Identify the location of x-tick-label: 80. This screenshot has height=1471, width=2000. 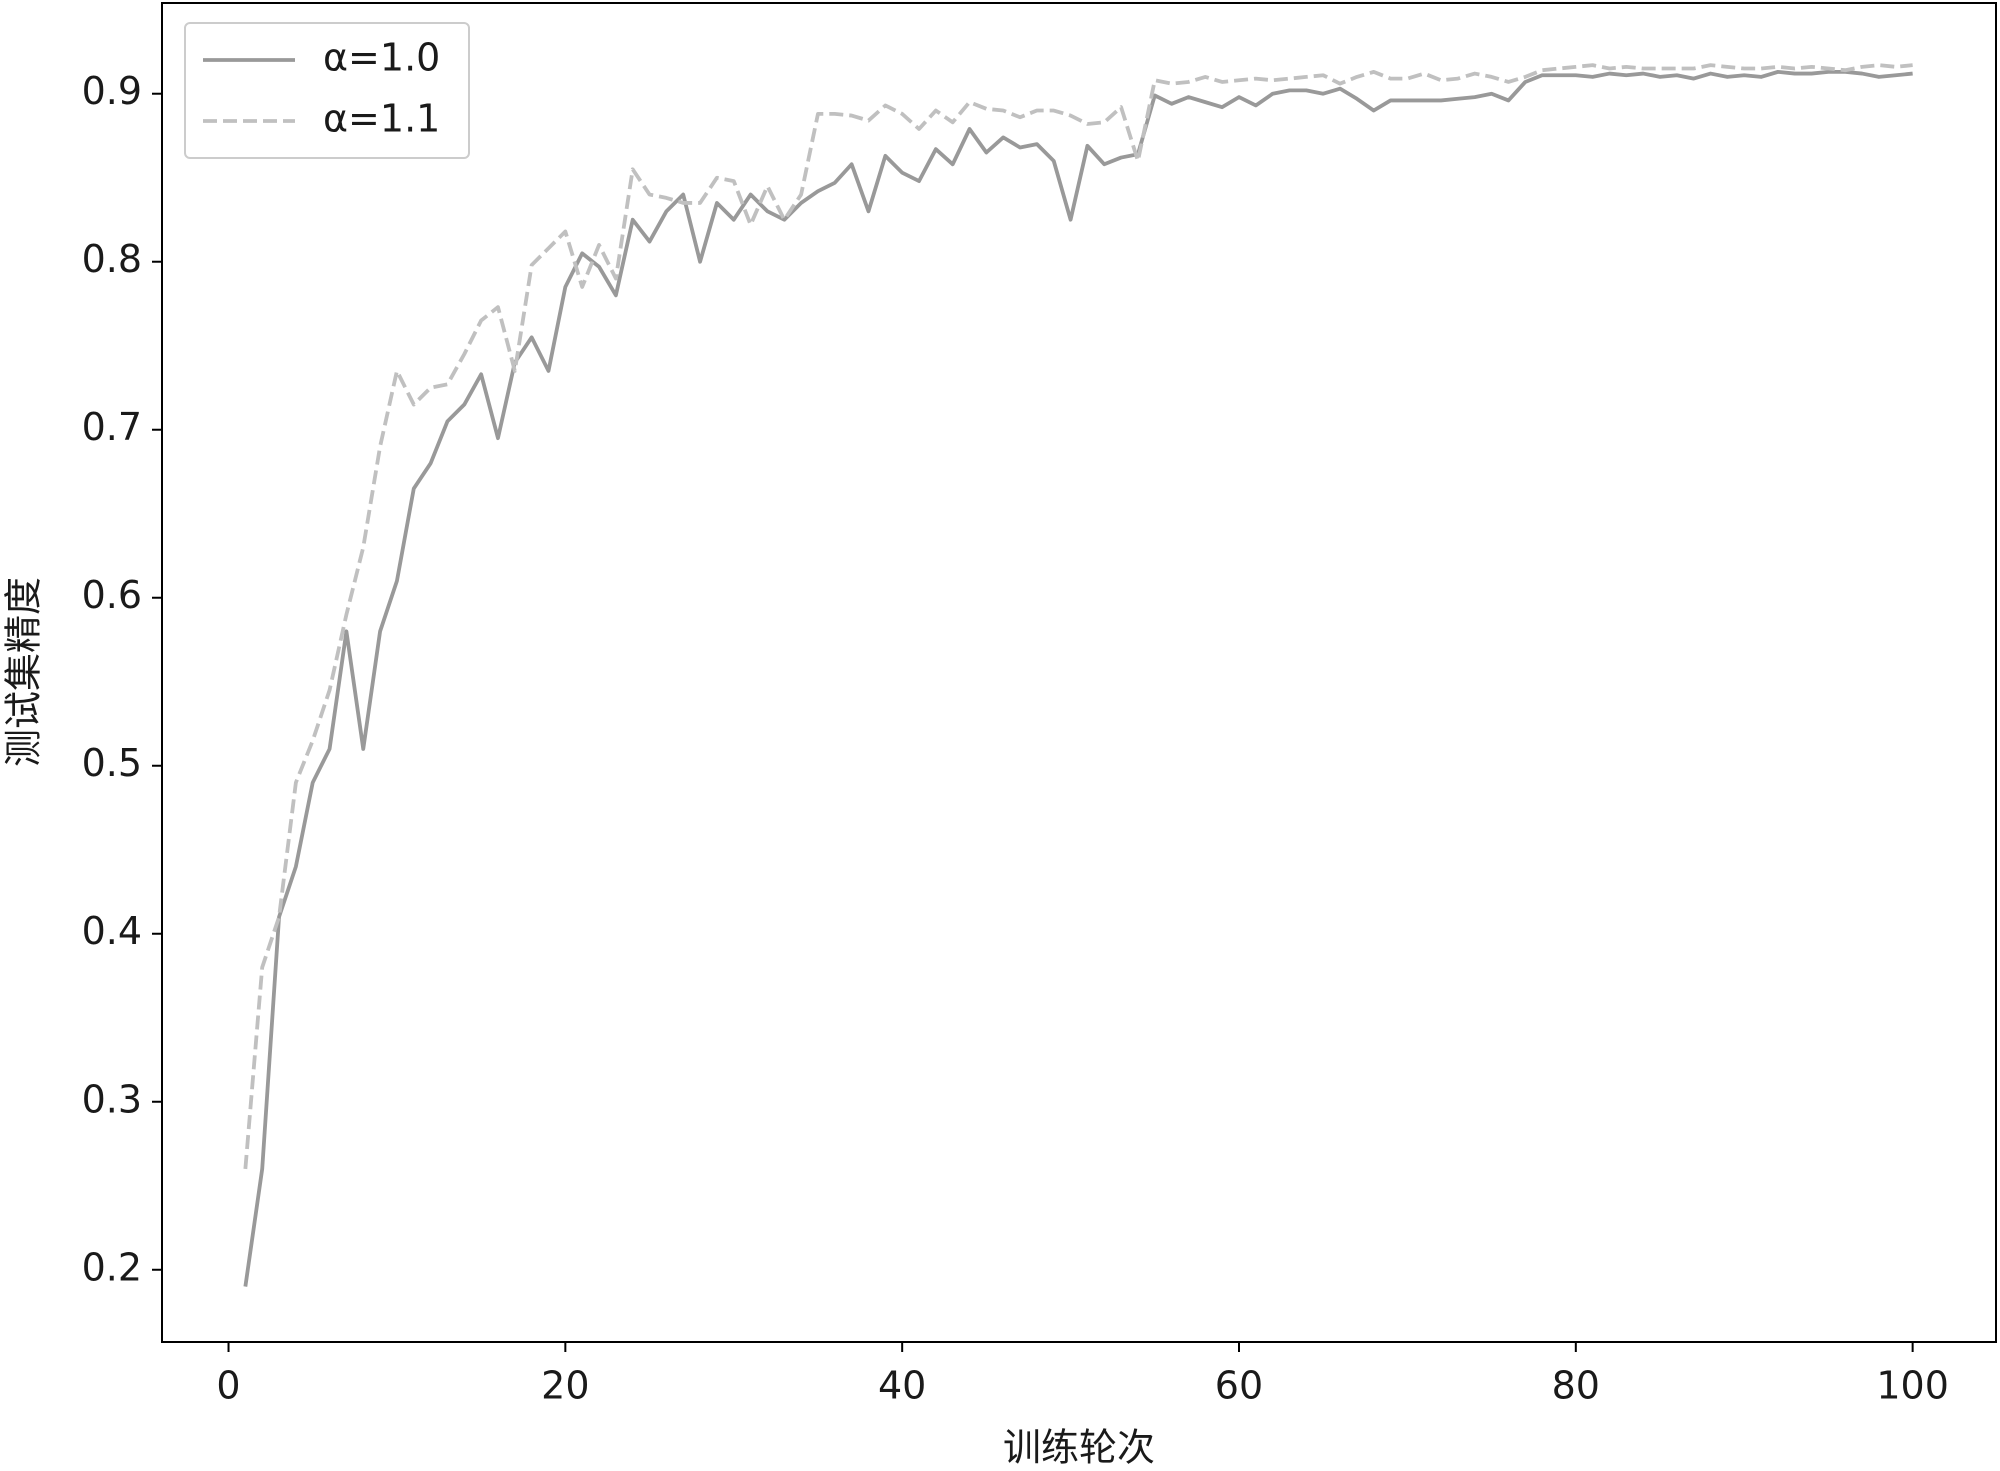
(1576, 1386).